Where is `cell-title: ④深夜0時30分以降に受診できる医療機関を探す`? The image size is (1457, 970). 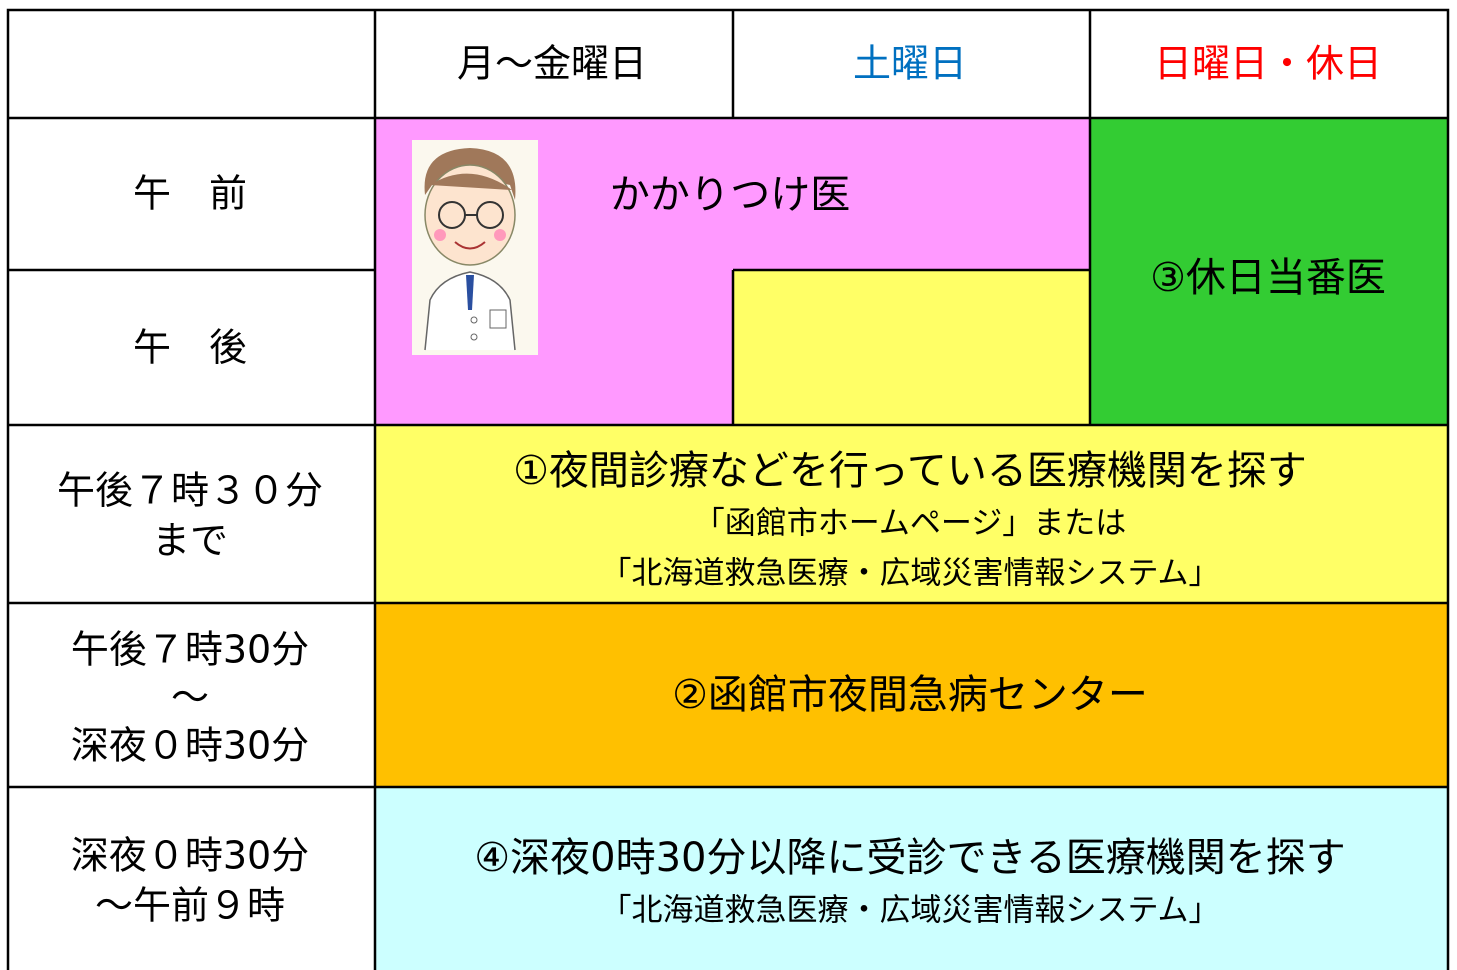 cell-title: ④深夜0時30分以降に受診できる医療機関を探す is located at coordinates (909, 858).